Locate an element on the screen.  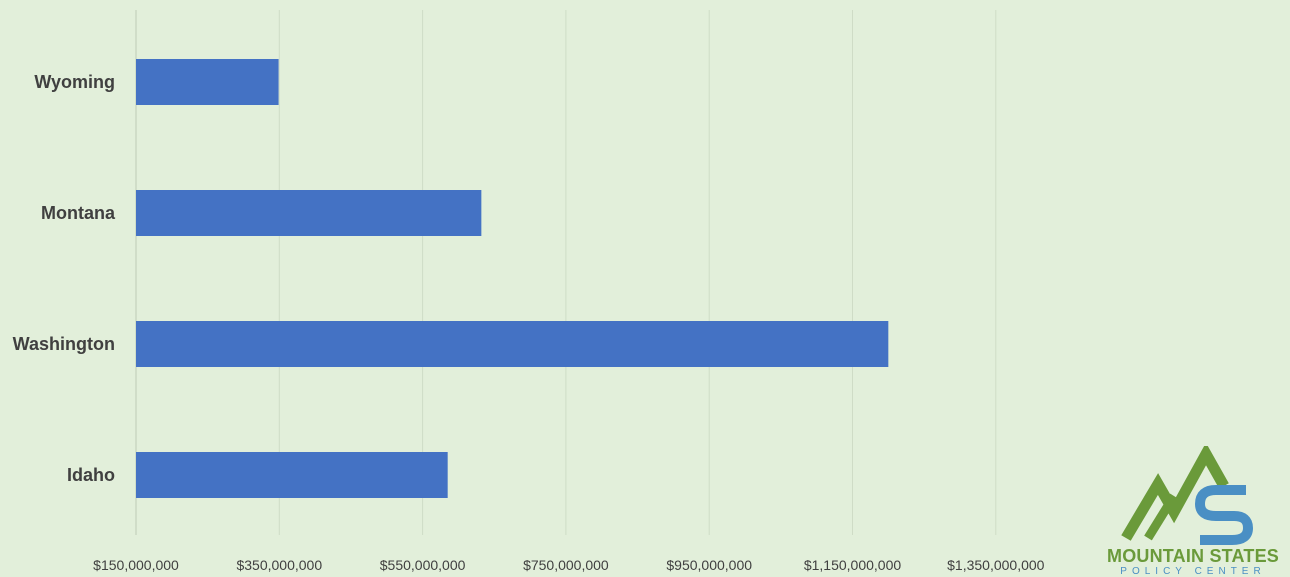
mountain-states-logo: MOUNTAIN STATES POLICY CENTER is located at coordinates (1193, 509).